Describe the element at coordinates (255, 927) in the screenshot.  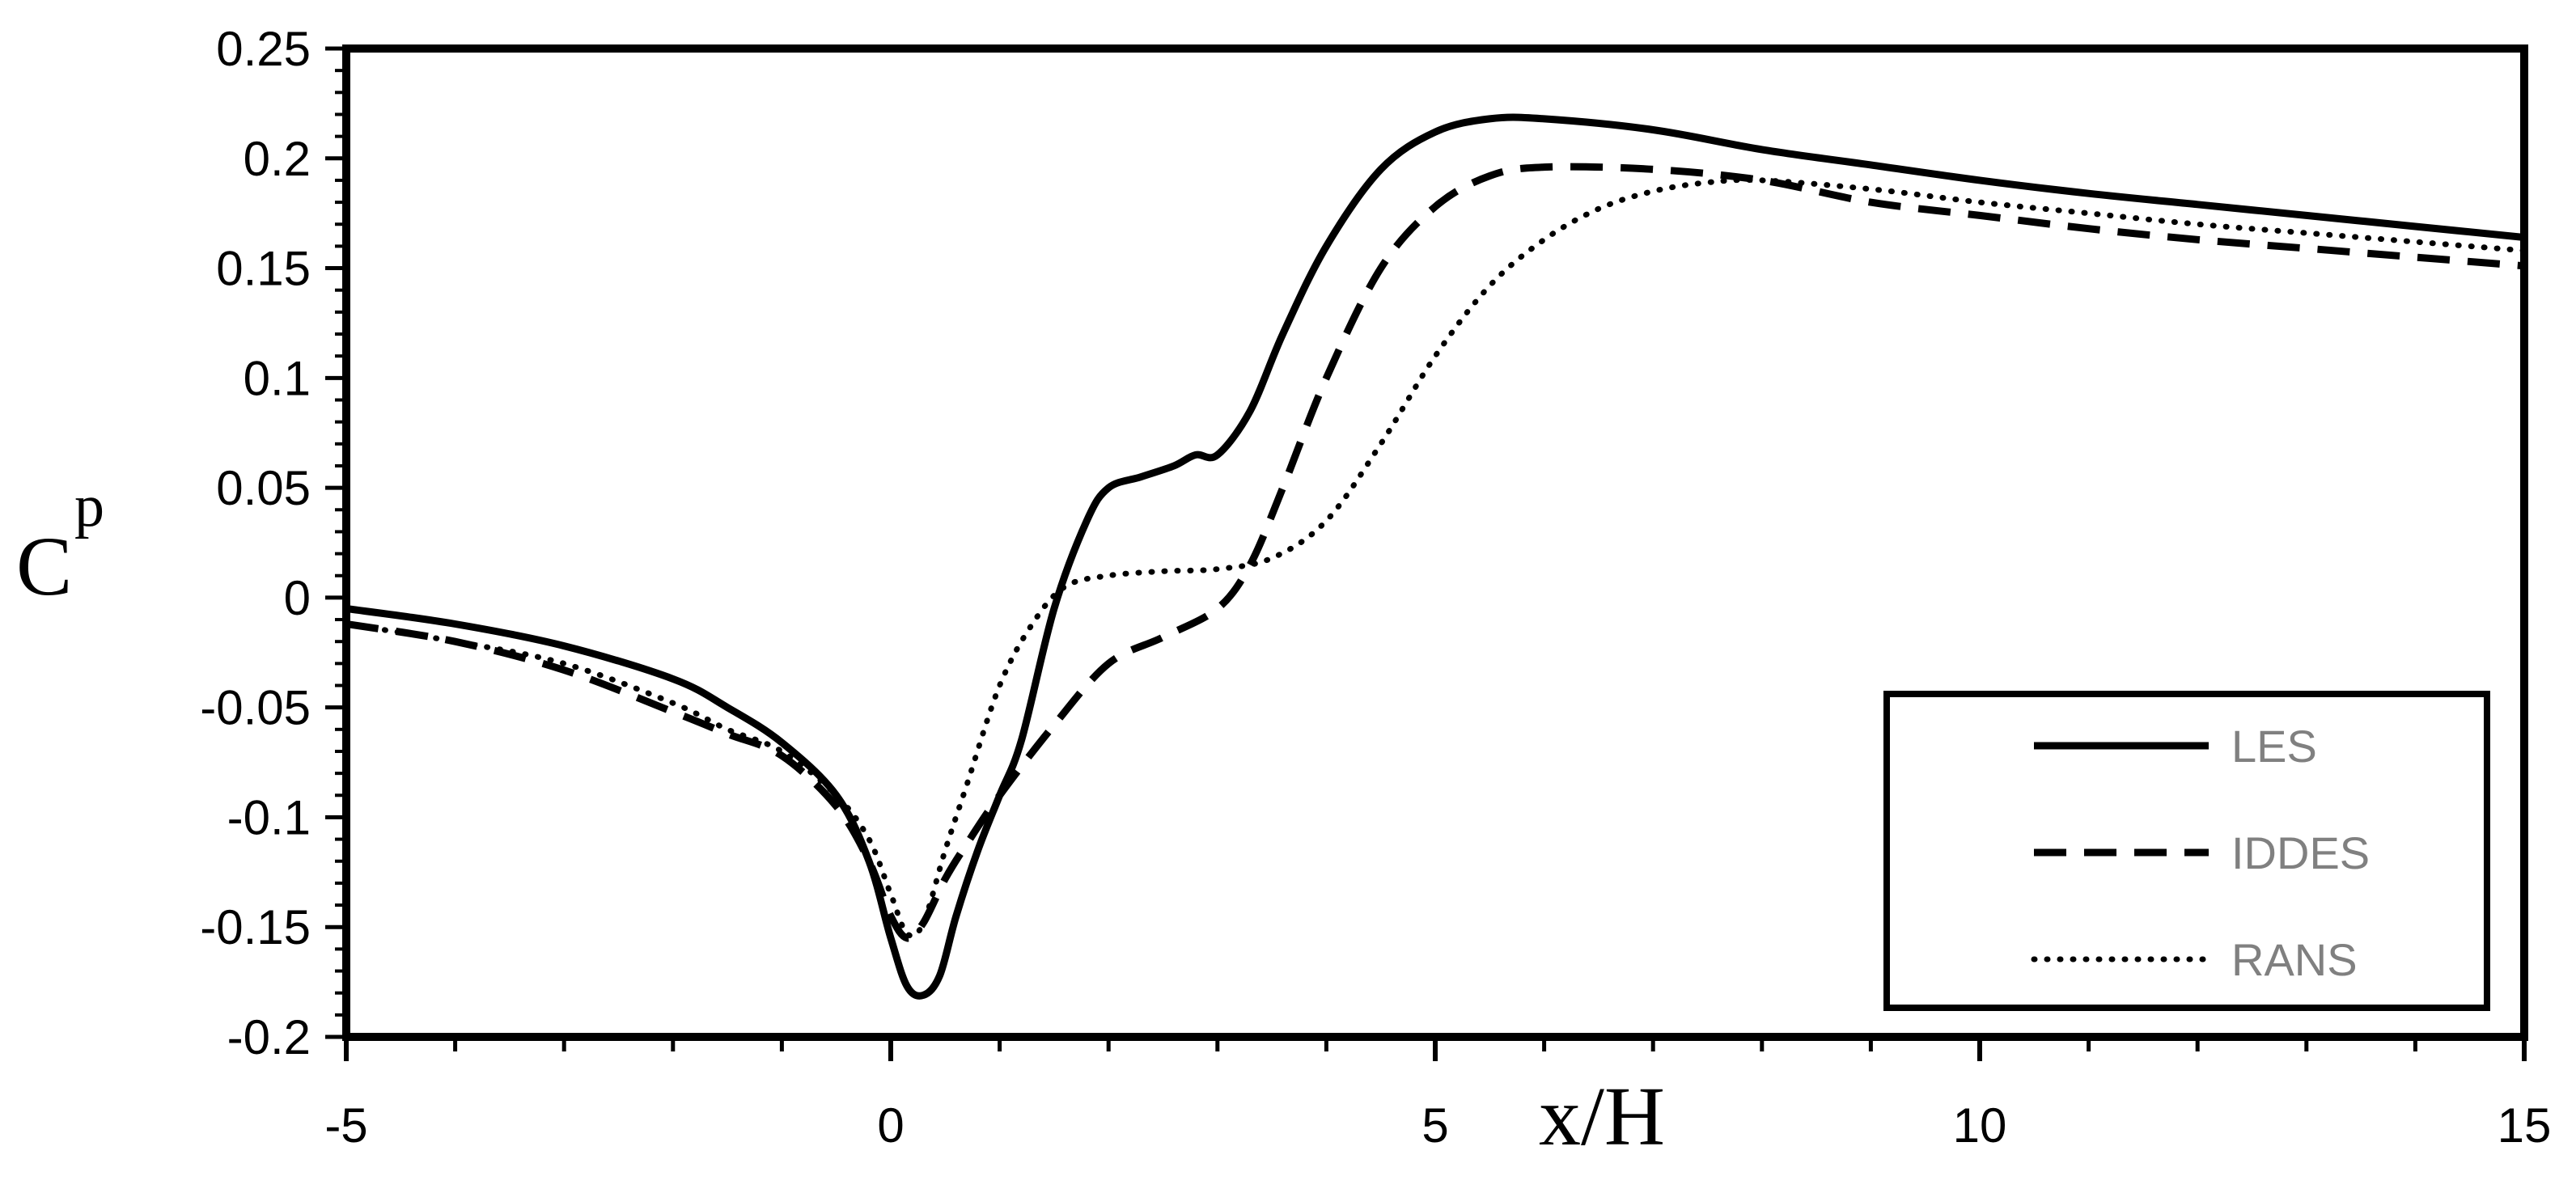
I see `y-tick-label: -0.15` at that location.